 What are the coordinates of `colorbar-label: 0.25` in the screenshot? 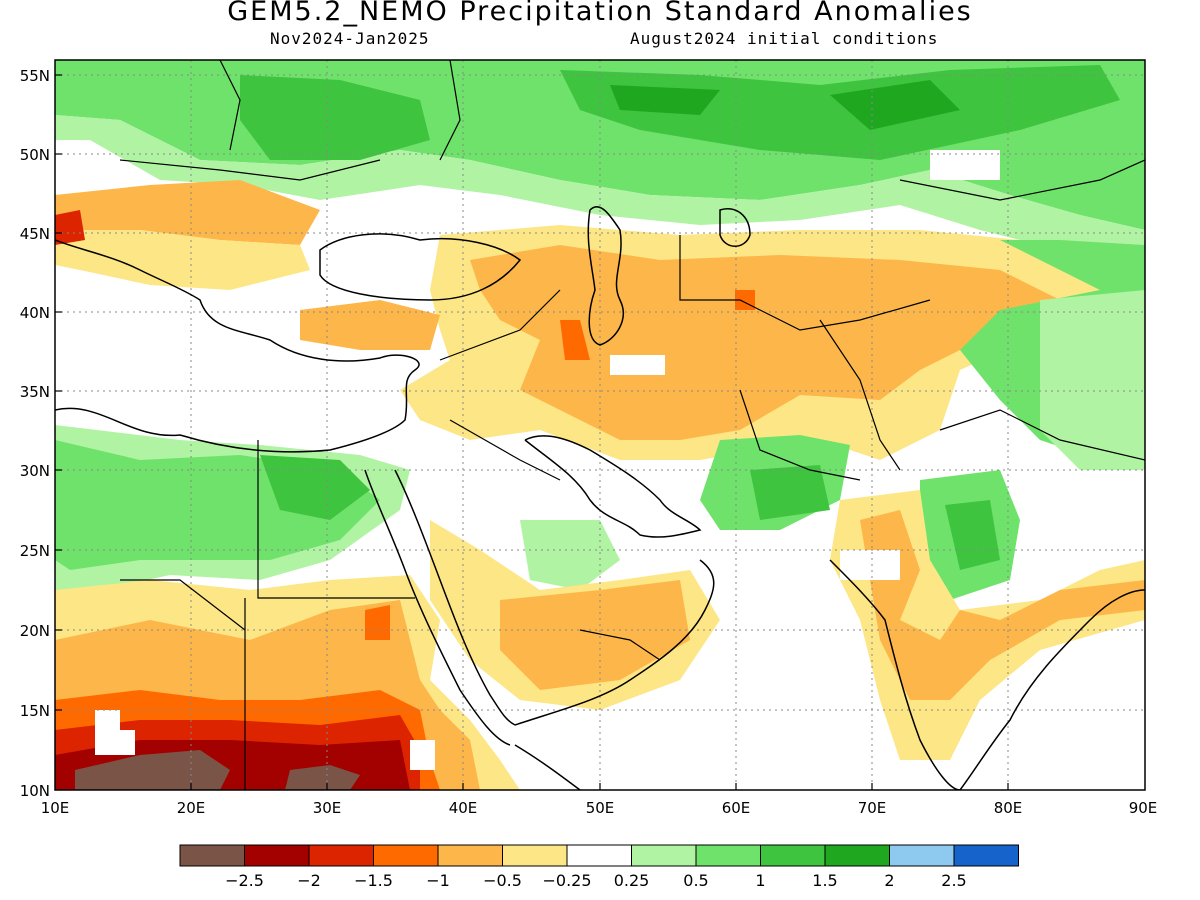 It's located at (632, 880).